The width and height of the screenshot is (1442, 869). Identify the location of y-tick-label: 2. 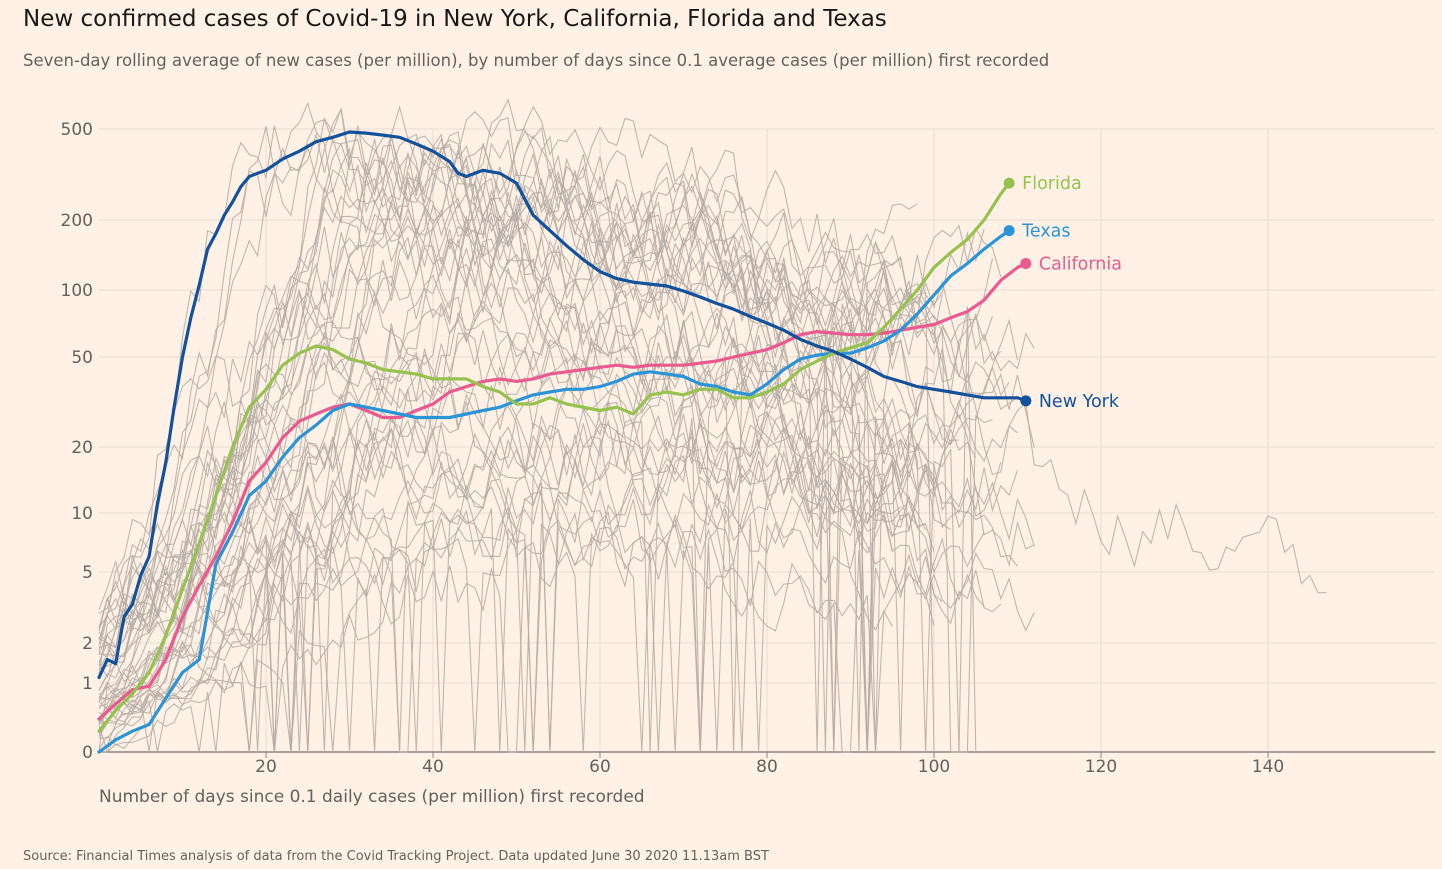
(87, 644).